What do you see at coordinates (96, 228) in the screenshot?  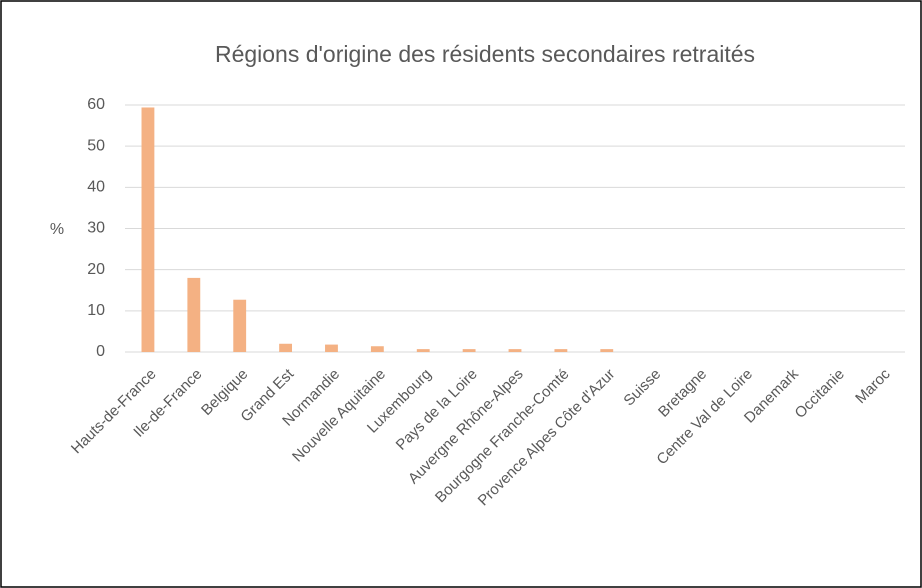 I see `y-tick-label: 30` at bounding box center [96, 228].